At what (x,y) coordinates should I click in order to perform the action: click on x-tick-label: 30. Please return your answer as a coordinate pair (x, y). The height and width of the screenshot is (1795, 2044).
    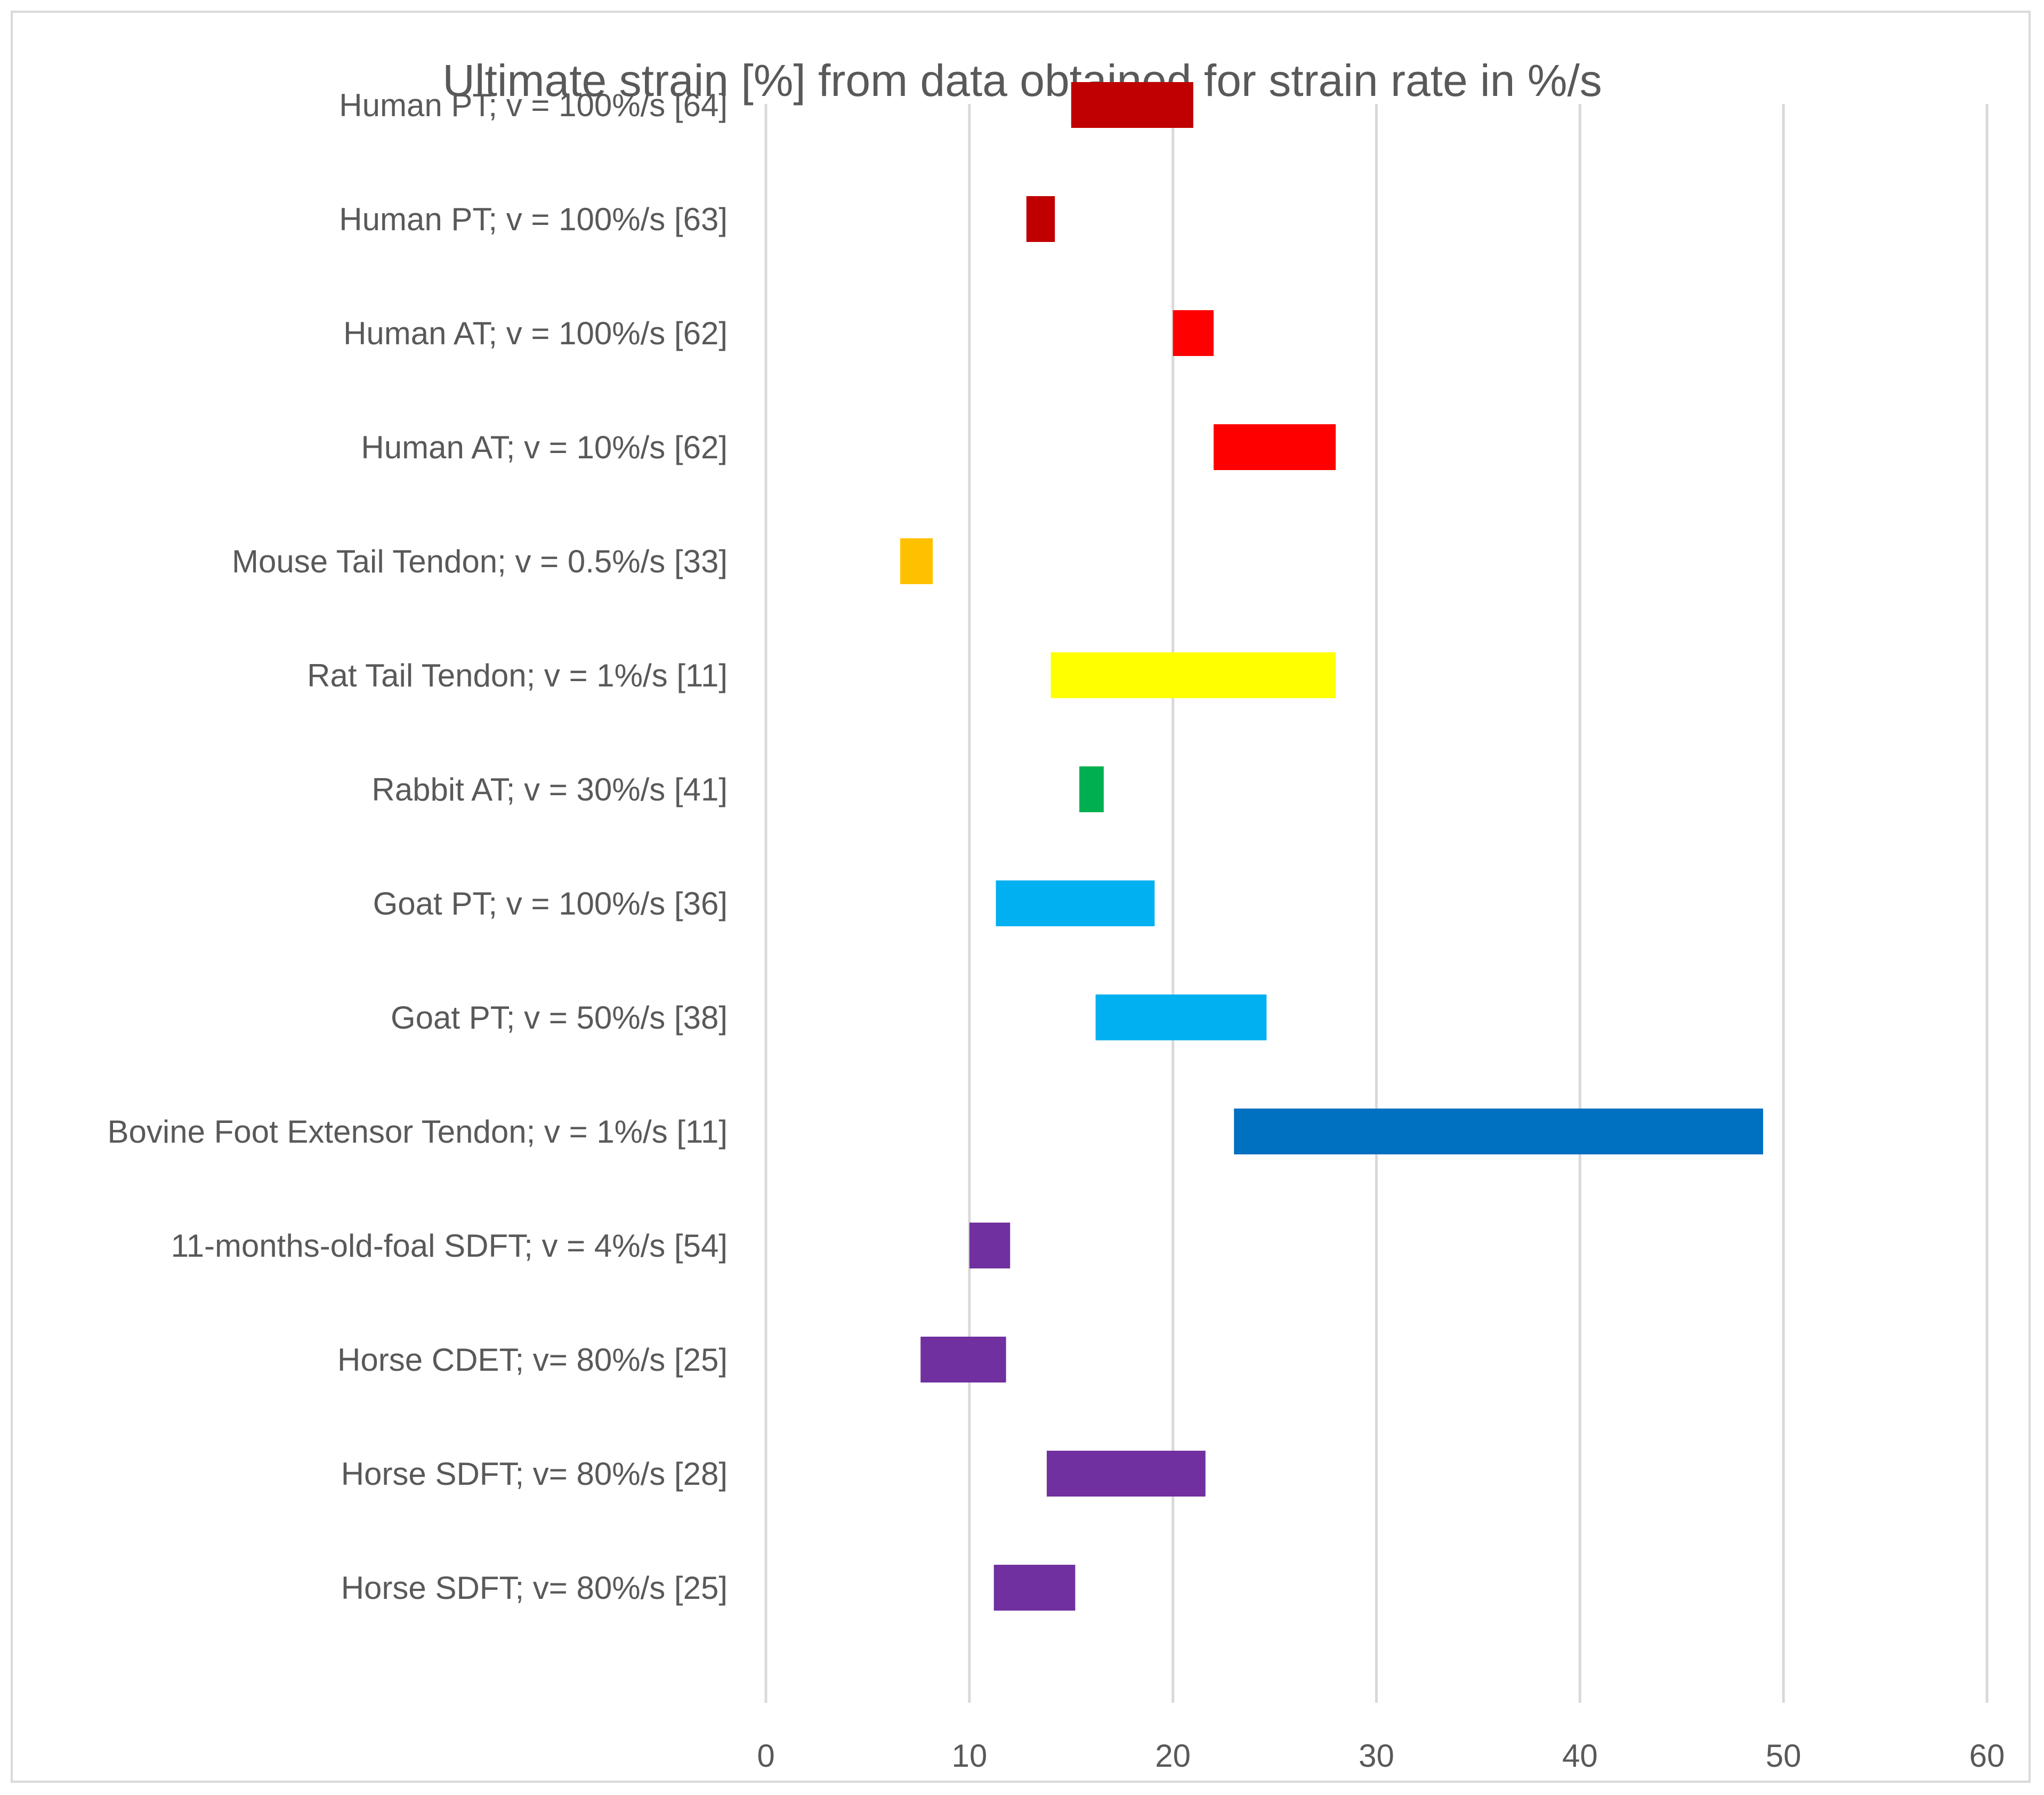
    Looking at the image, I should click on (1377, 1756).